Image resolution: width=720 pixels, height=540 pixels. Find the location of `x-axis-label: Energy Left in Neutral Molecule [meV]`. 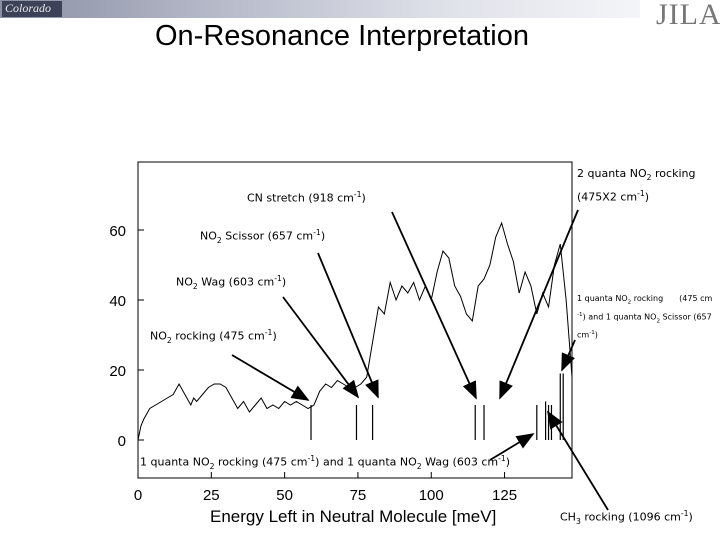

x-axis-label: Energy Left in Neutral Molecule [meV] is located at coordinates (353, 516).